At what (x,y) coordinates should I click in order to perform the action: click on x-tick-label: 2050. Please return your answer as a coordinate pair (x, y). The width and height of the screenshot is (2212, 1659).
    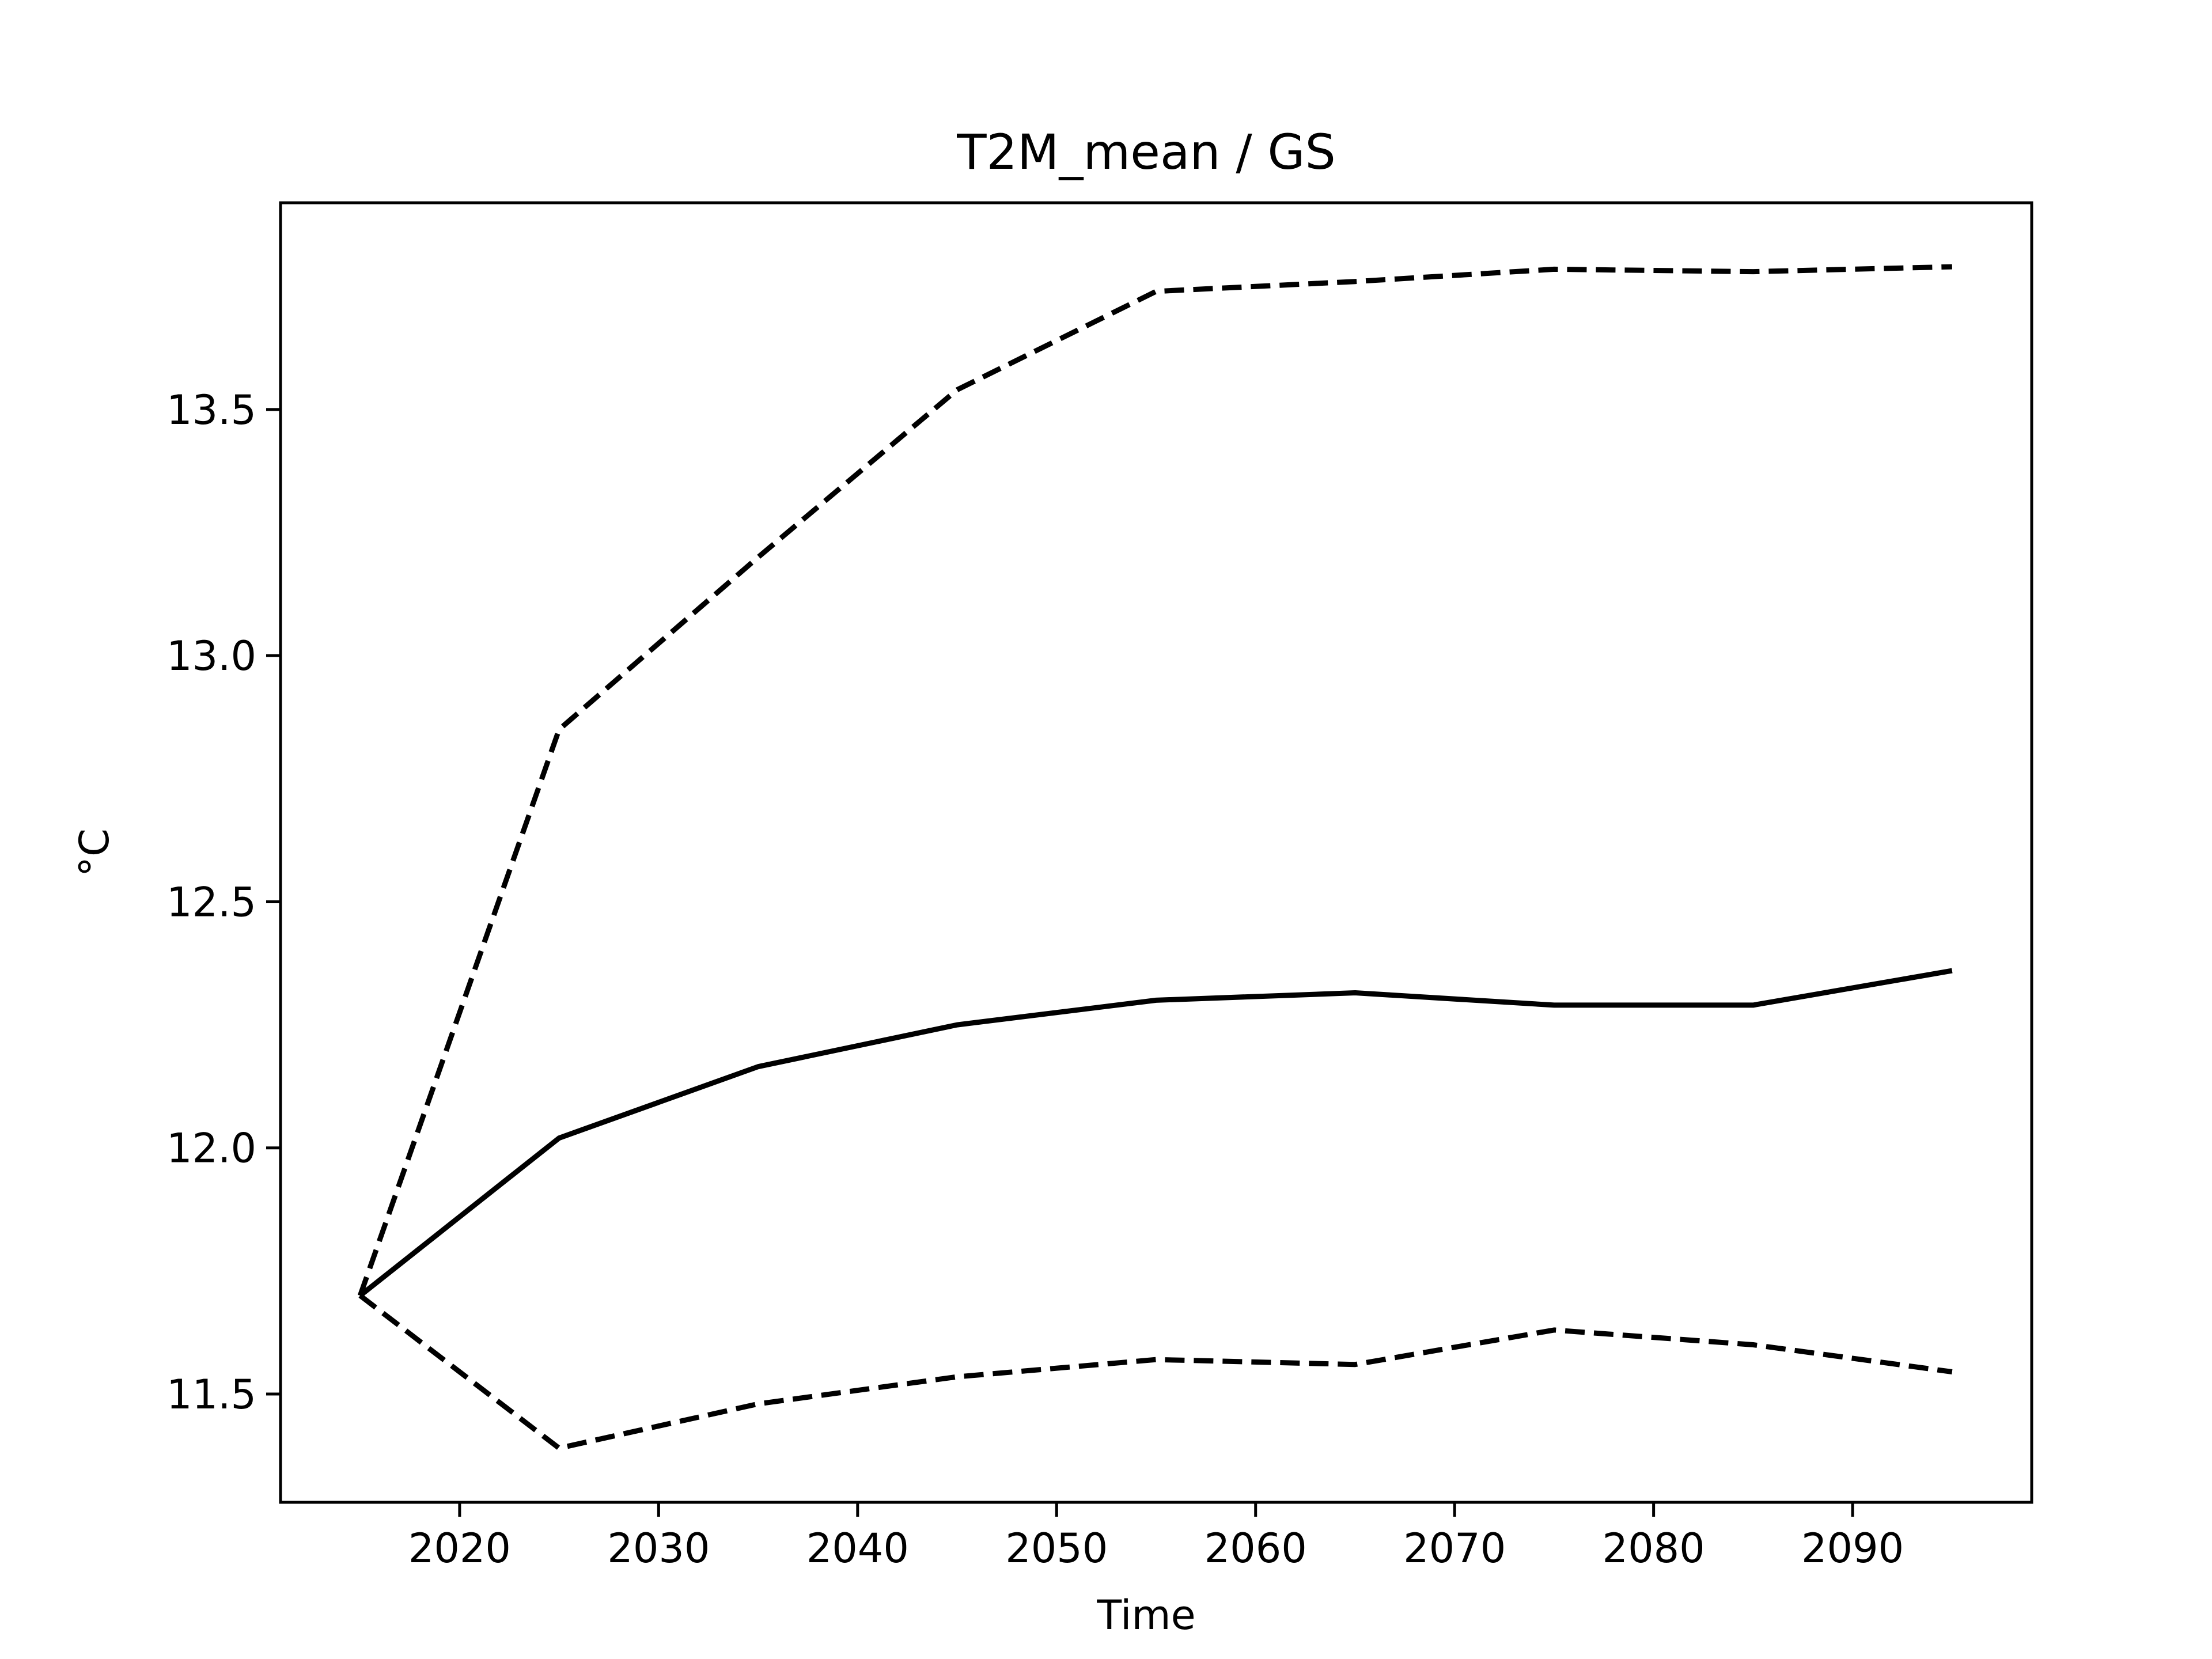
    Looking at the image, I should click on (1056, 1548).